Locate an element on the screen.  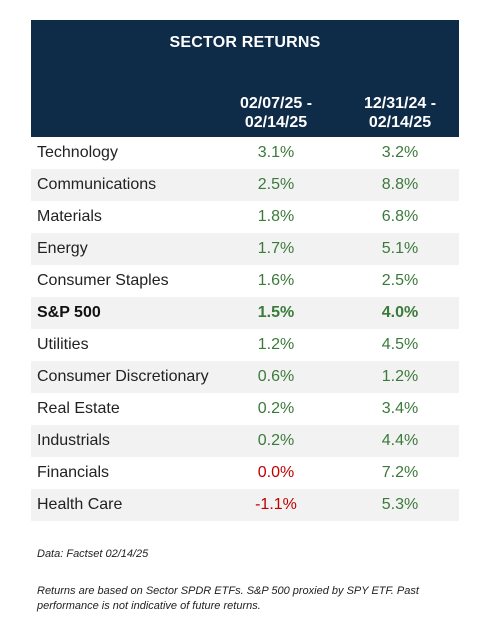
week-return: 1.6% is located at coordinates (276, 280).